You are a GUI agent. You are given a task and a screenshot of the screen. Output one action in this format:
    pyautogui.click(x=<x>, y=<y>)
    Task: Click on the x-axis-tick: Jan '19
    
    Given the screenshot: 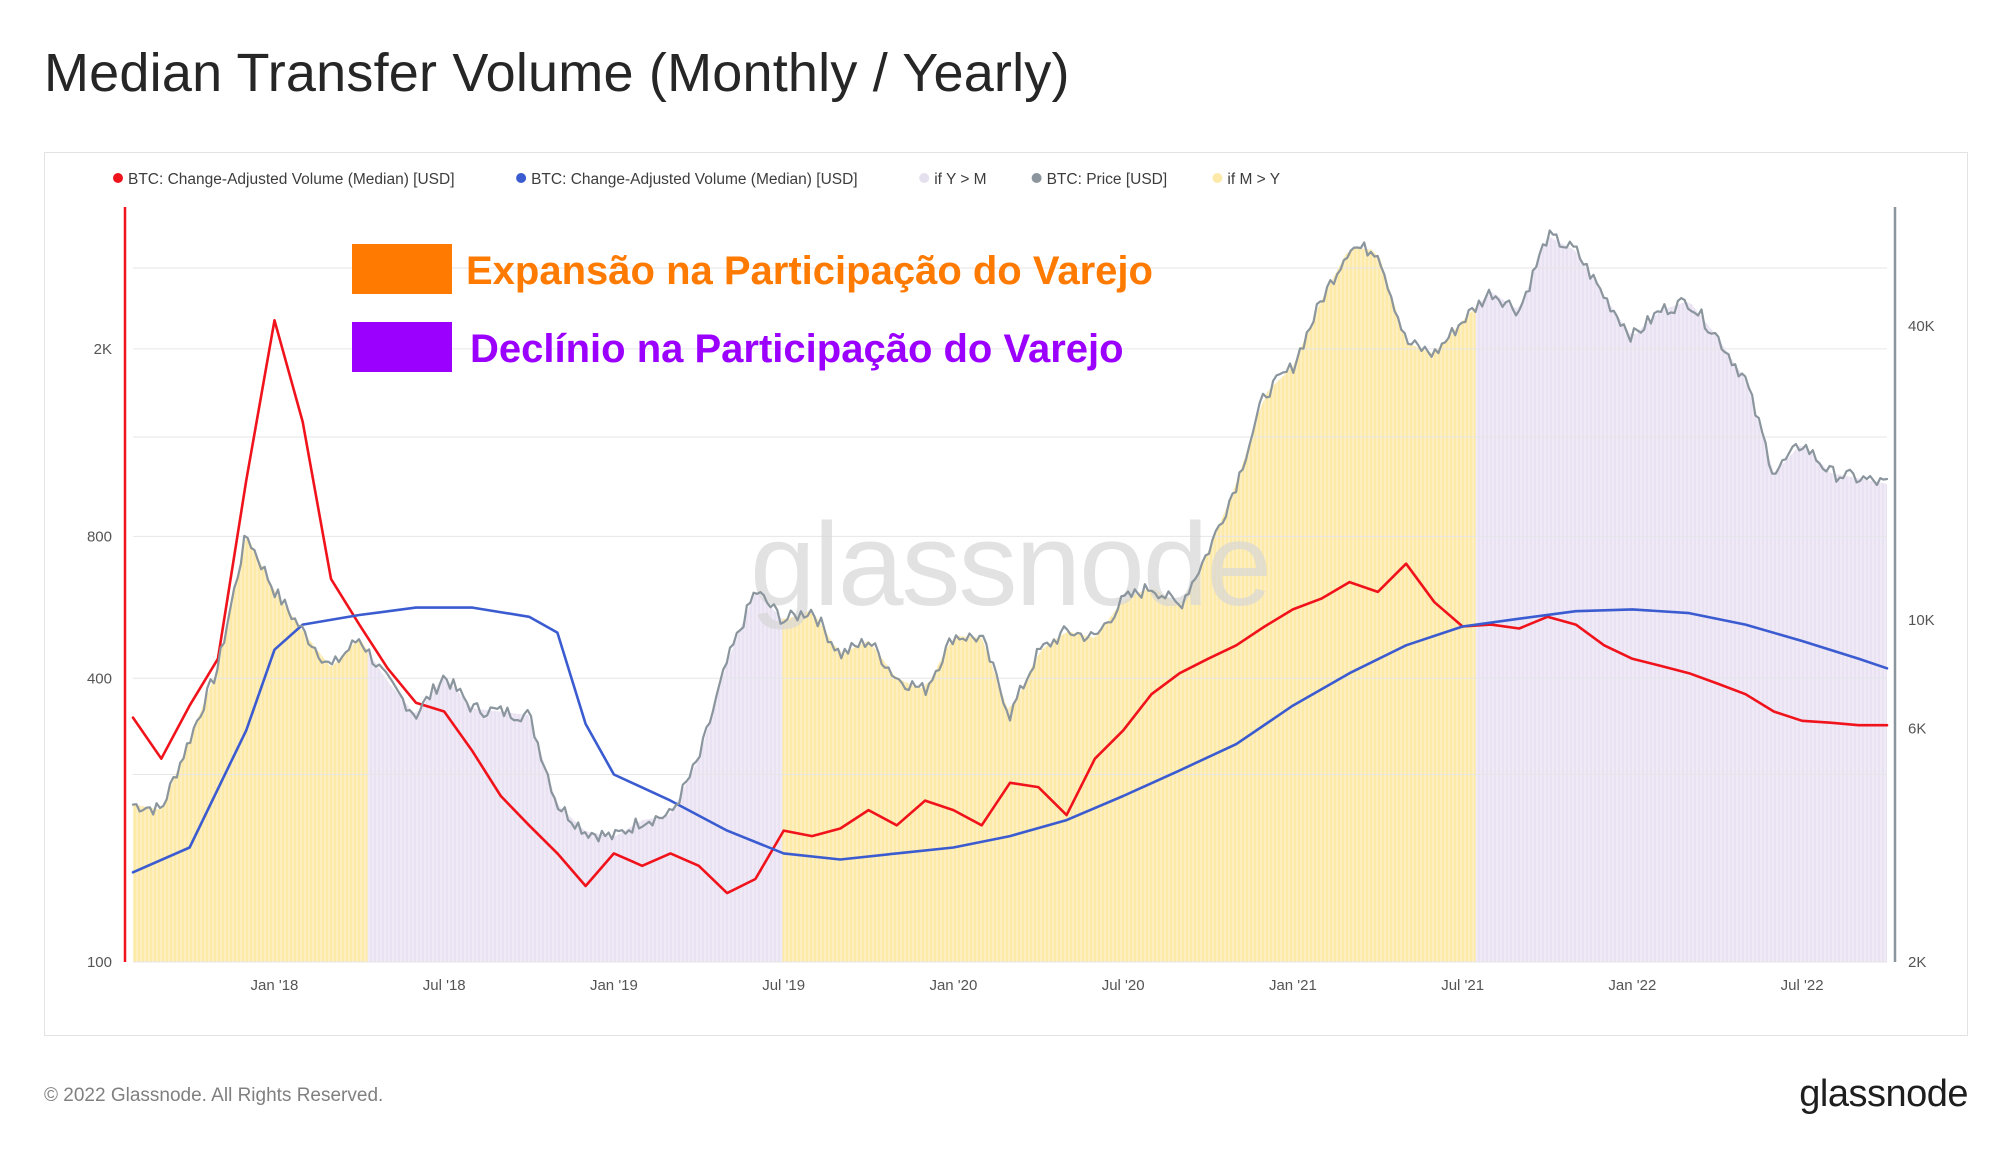 What is the action you would take?
    pyautogui.click(x=614, y=985)
    